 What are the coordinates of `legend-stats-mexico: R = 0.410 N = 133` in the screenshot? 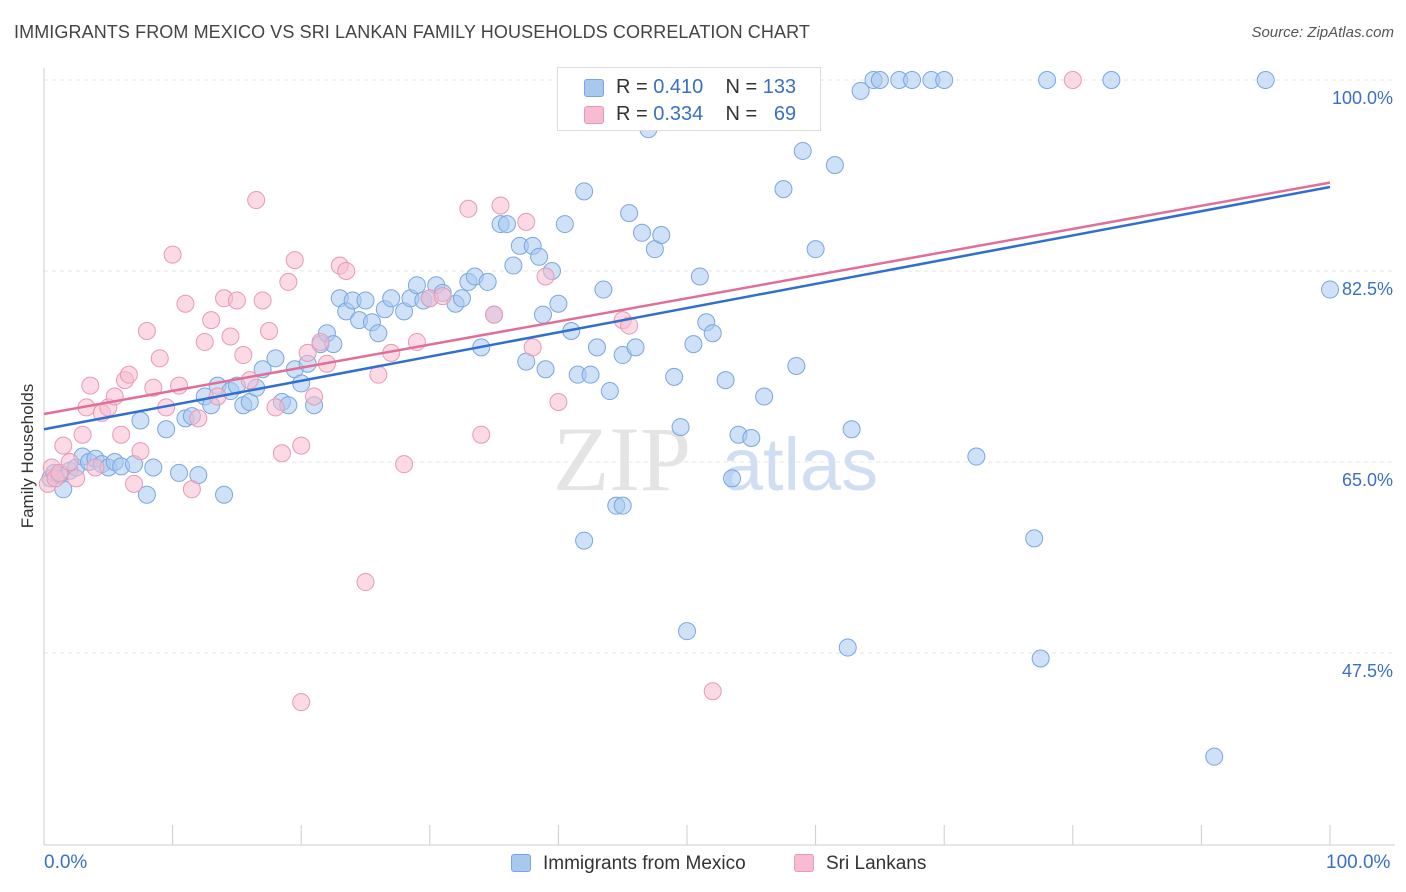 It's located at (706, 87).